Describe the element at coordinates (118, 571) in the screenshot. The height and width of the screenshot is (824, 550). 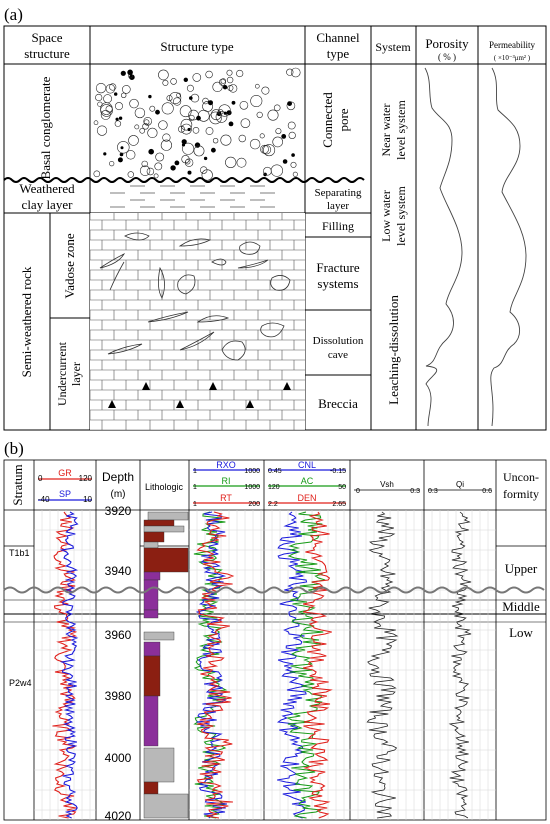
I see `depth-tick-3940: 3940` at that location.